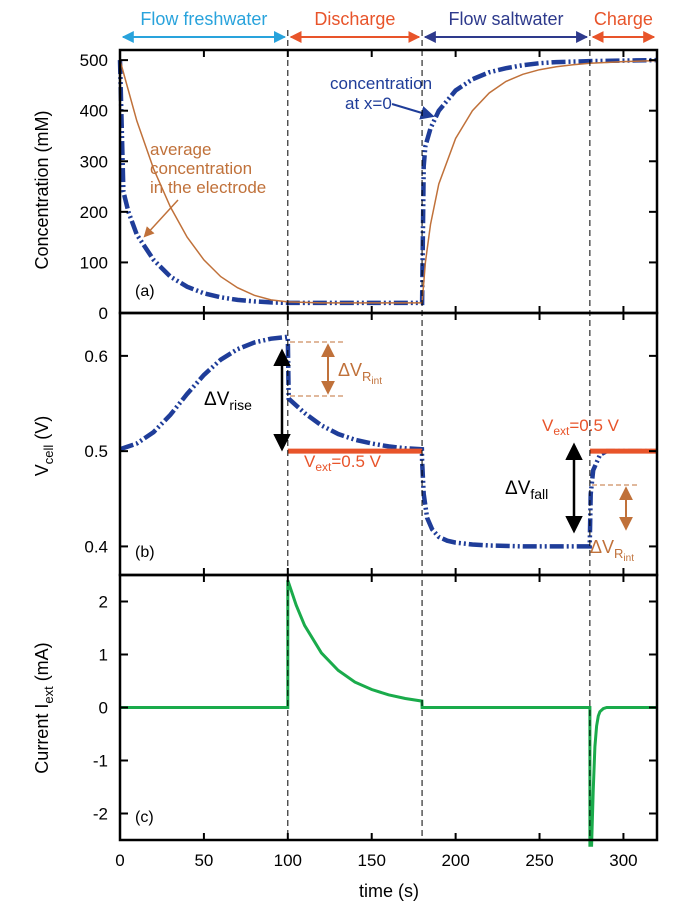 The width and height of the screenshot is (676, 908). Describe the element at coordinates (96, 356) in the screenshot. I see `y-tick-label: 0.6` at that location.